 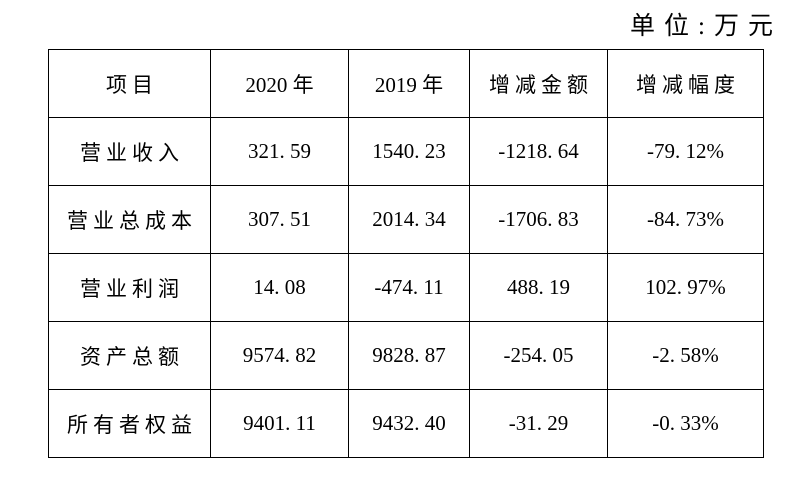 What do you see at coordinates (279, 83) in the screenshot?
I see `header-cell-year-2020: 2020 年` at bounding box center [279, 83].